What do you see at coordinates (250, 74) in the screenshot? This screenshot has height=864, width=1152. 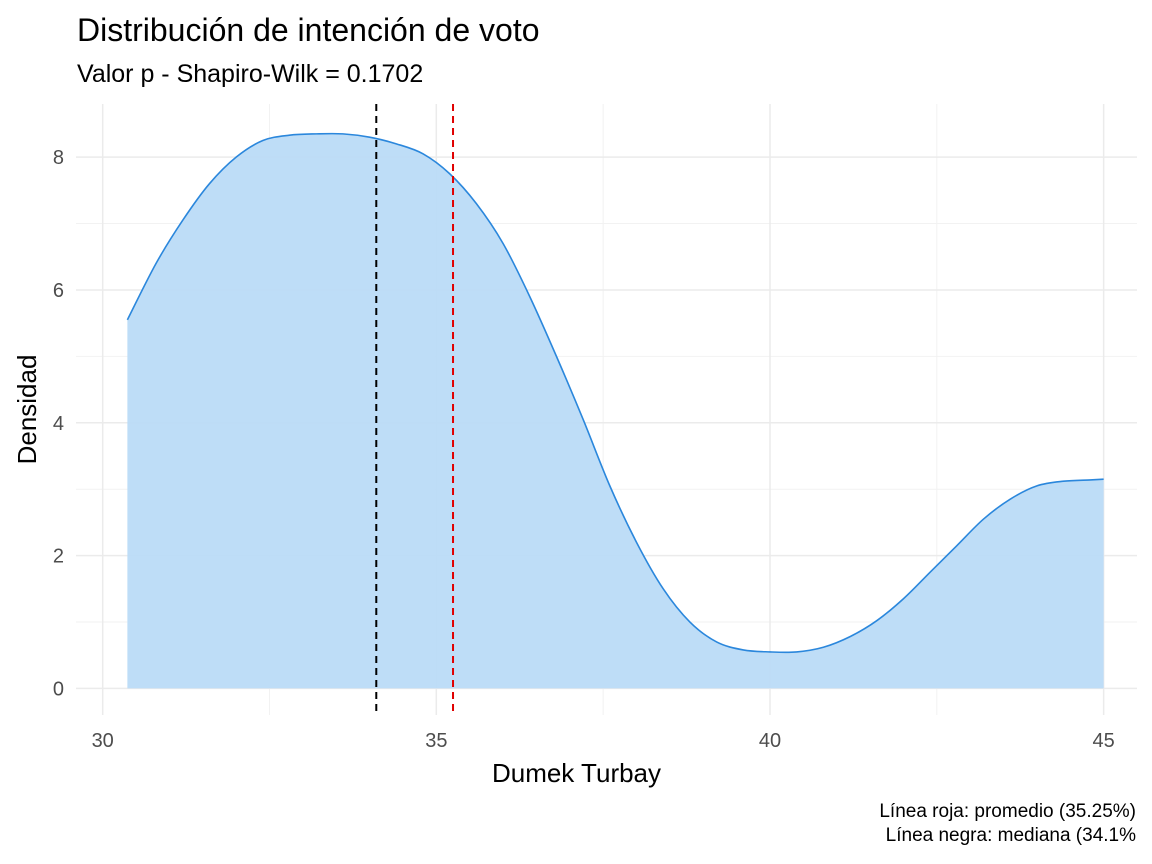 I see `chart-subtitle: Valor p - Shapiro-Wilk = 0.1702` at bounding box center [250, 74].